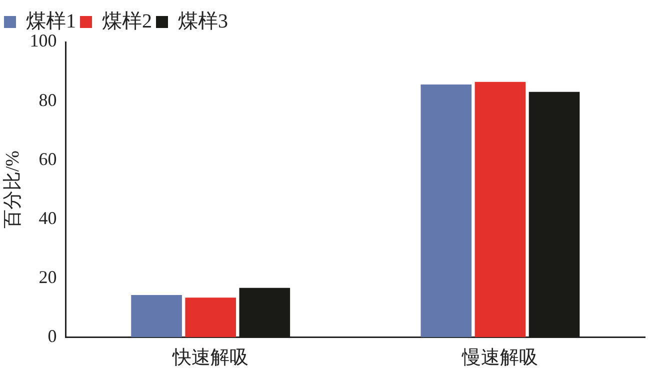 This screenshot has width=650, height=384. What do you see at coordinates (47, 158) in the screenshot?
I see `y-tick-label: 60` at bounding box center [47, 158].